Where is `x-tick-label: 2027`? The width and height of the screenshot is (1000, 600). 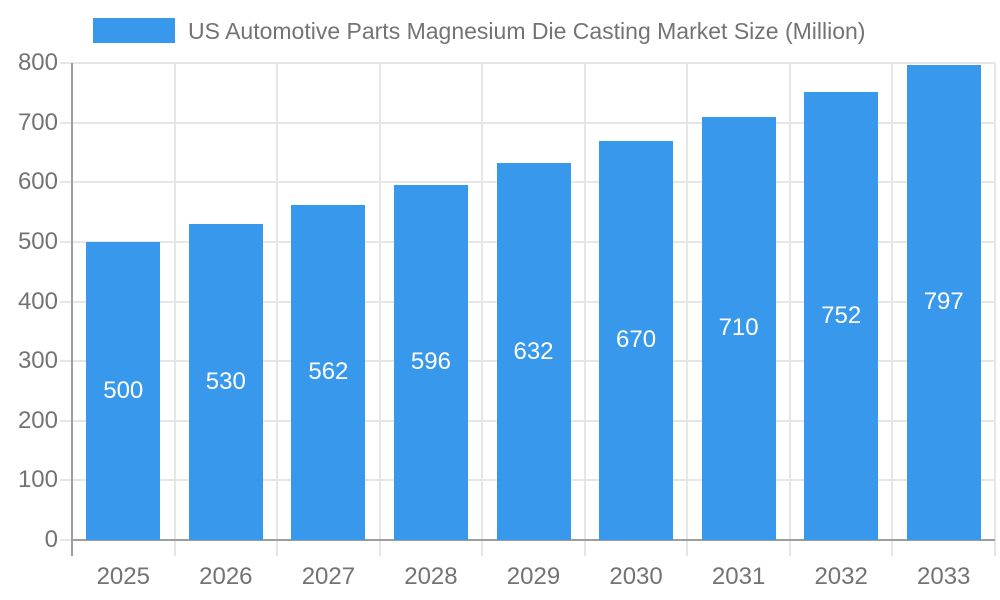
x-tick-label: 2027 is located at coordinates (328, 576).